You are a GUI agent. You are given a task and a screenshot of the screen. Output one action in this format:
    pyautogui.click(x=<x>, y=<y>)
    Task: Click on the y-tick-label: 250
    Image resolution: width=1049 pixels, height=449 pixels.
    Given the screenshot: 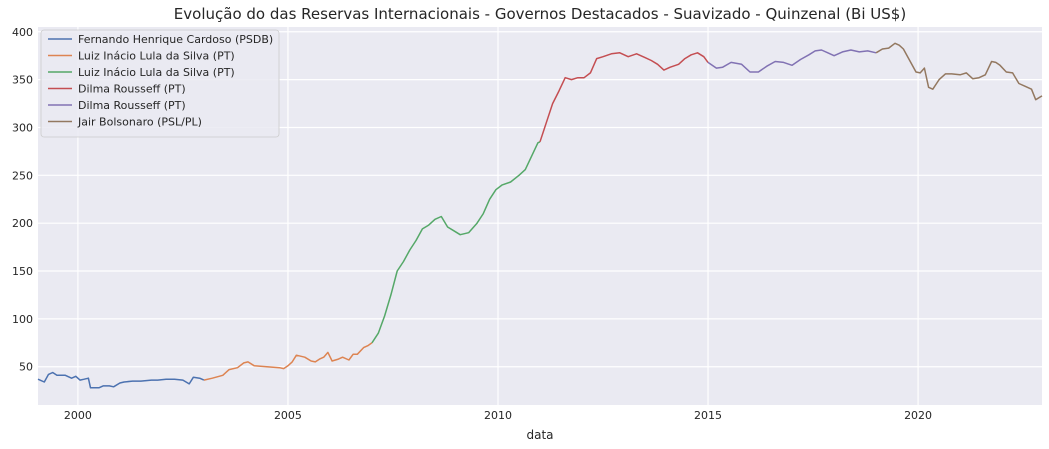 What is the action you would take?
    pyautogui.click(x=22, y=175)
    